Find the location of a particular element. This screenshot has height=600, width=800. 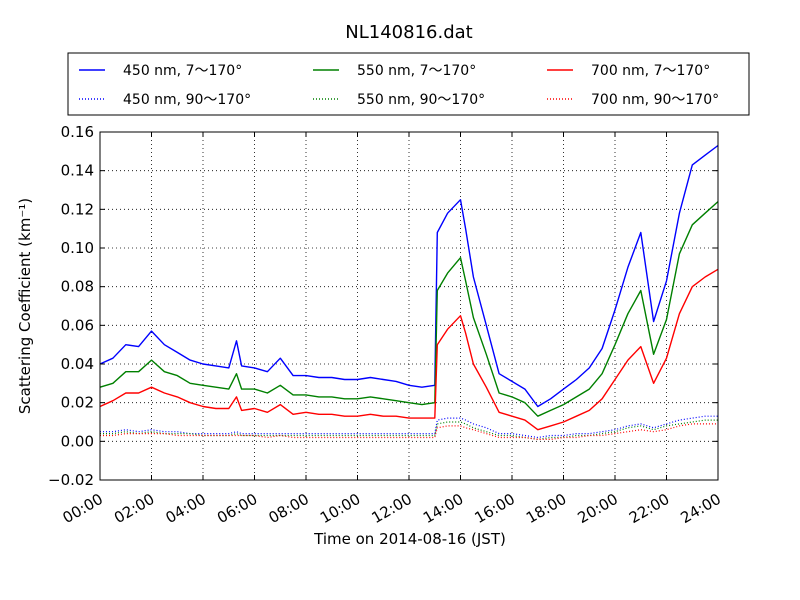

legend-label-3: 450 nm, 90～170° is located at coordinates (187, 100).